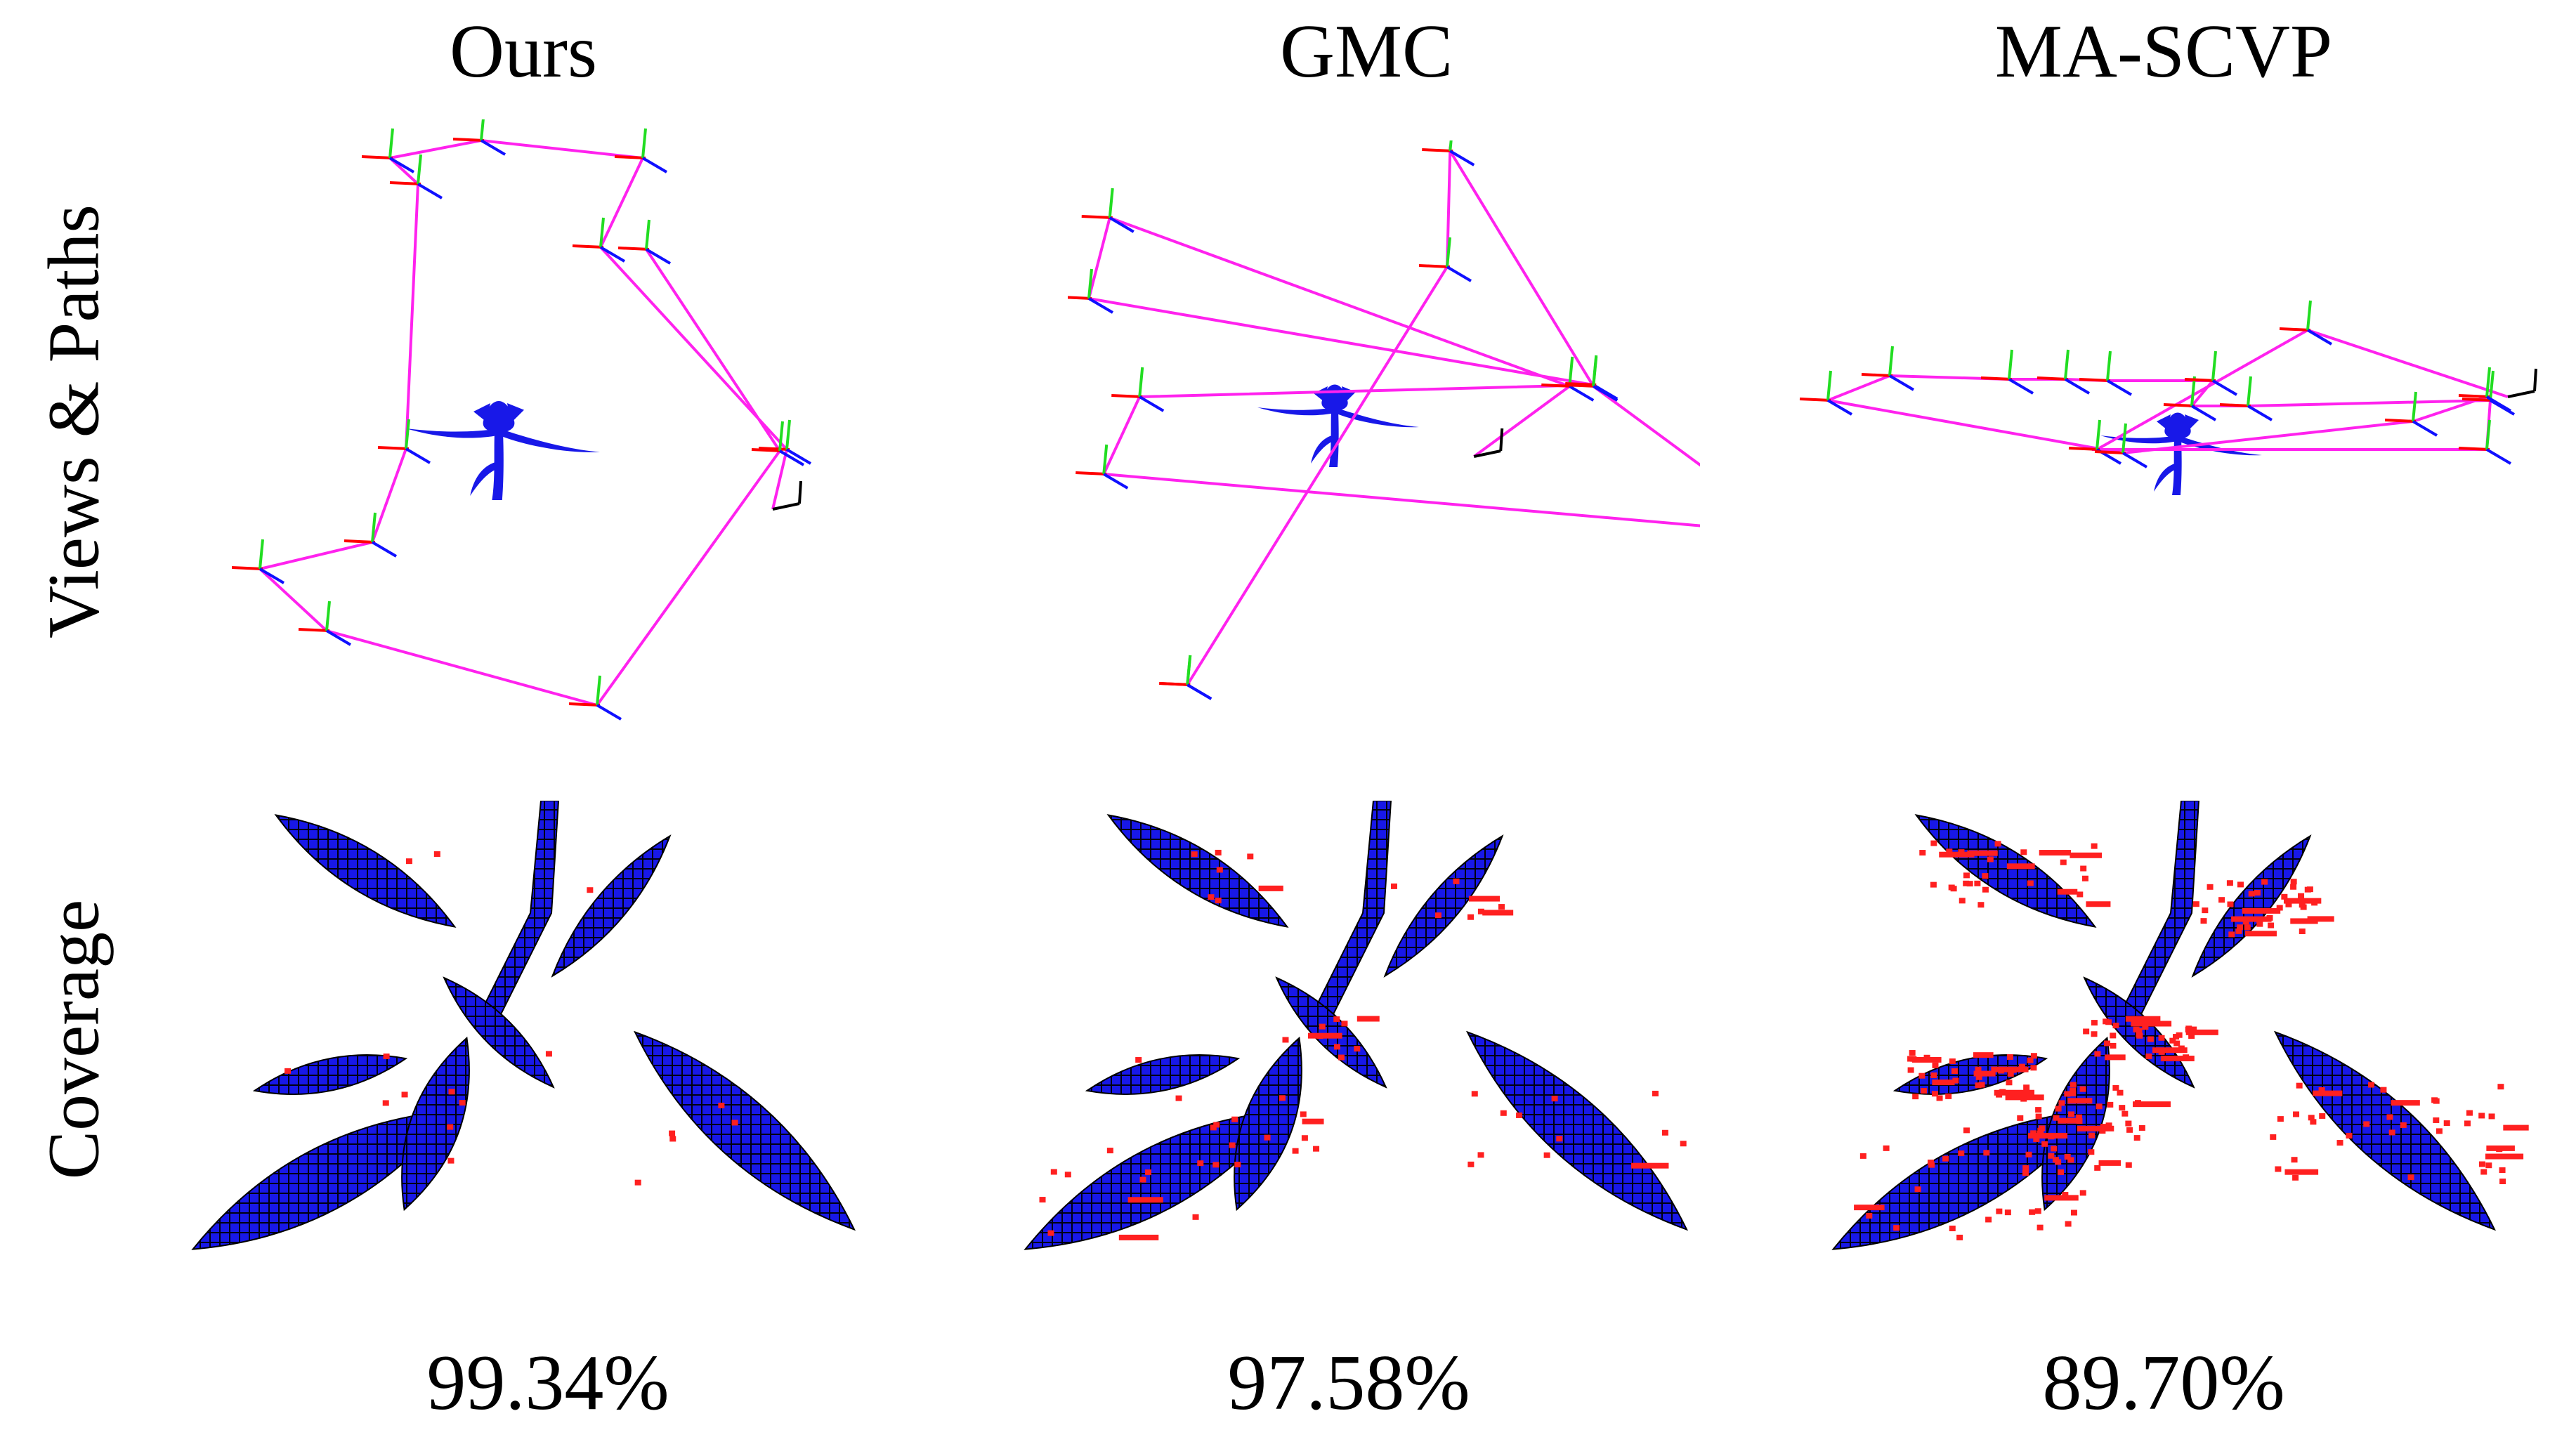 This screenshot has width=2576, height=1430. Describe the element at coordinates (1348, 1382) in the screenshot. I see `coverage-value-gmc: 97.58%` at that location.